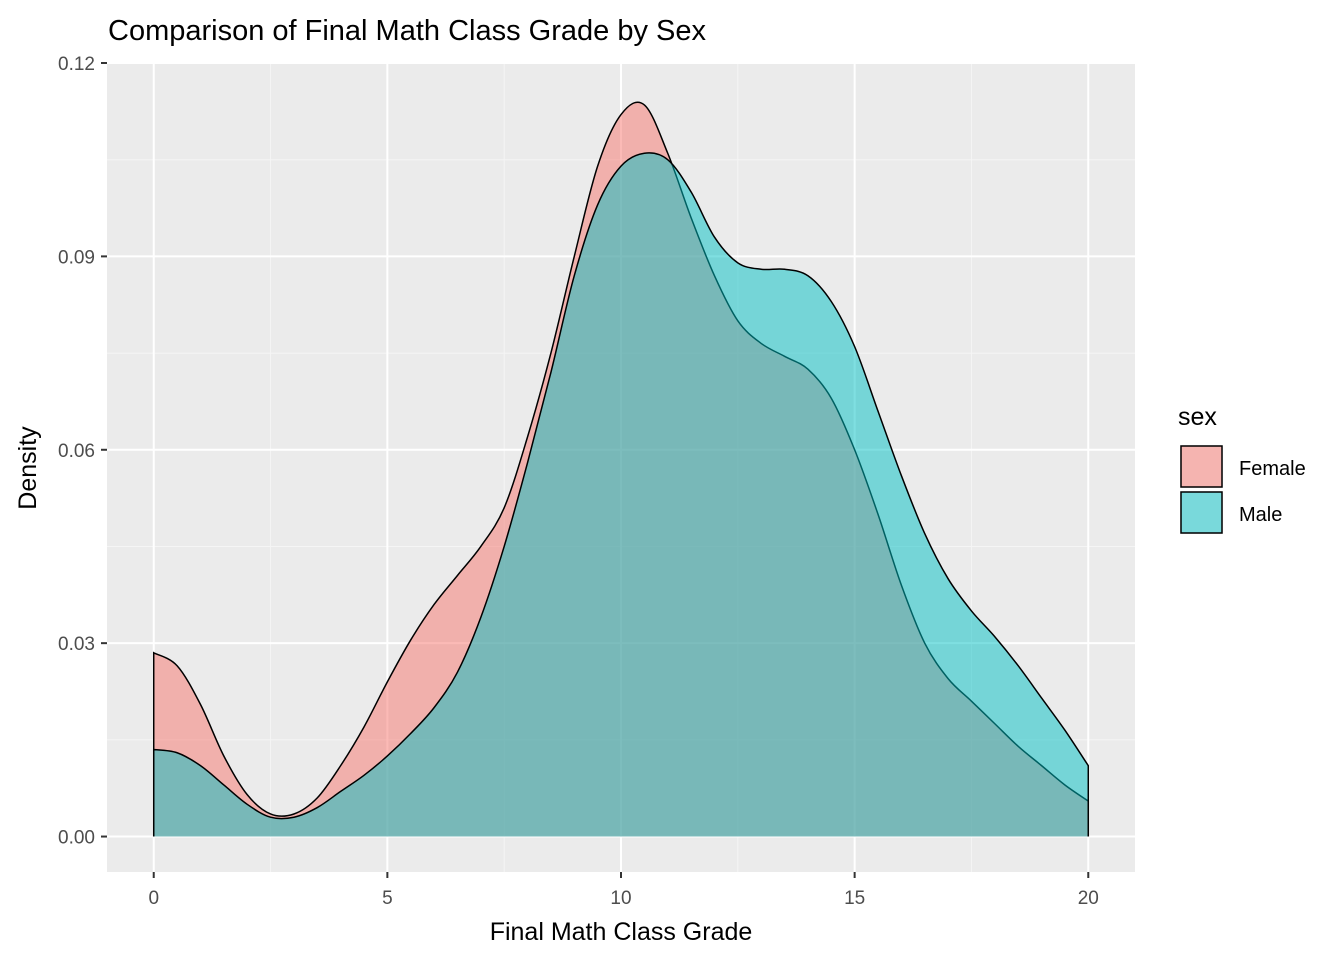 This screenshot has width=1344, height=965. Describe the element at coordinates (1272, 469) in the screenshot. I see `legend-label-female: Female` at that location.